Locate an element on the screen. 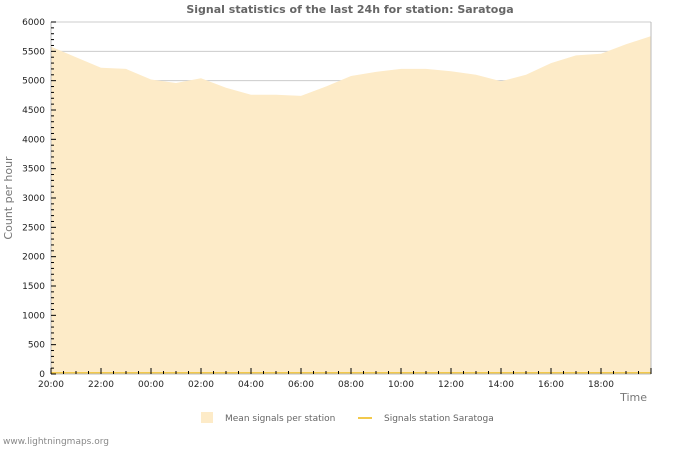  legend-swatch-station is located at coordinates (365, 418).